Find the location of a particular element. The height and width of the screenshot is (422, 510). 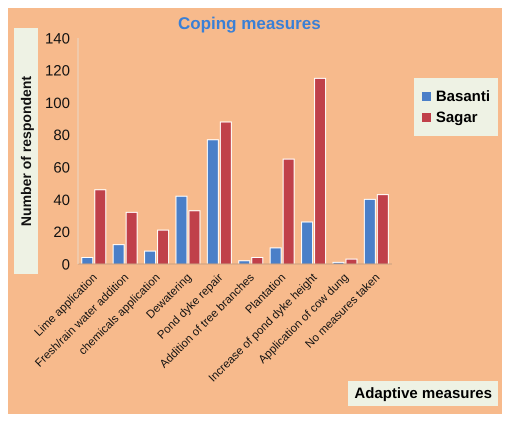

y-tick-label: 140 is located at coordinates (57, 39).